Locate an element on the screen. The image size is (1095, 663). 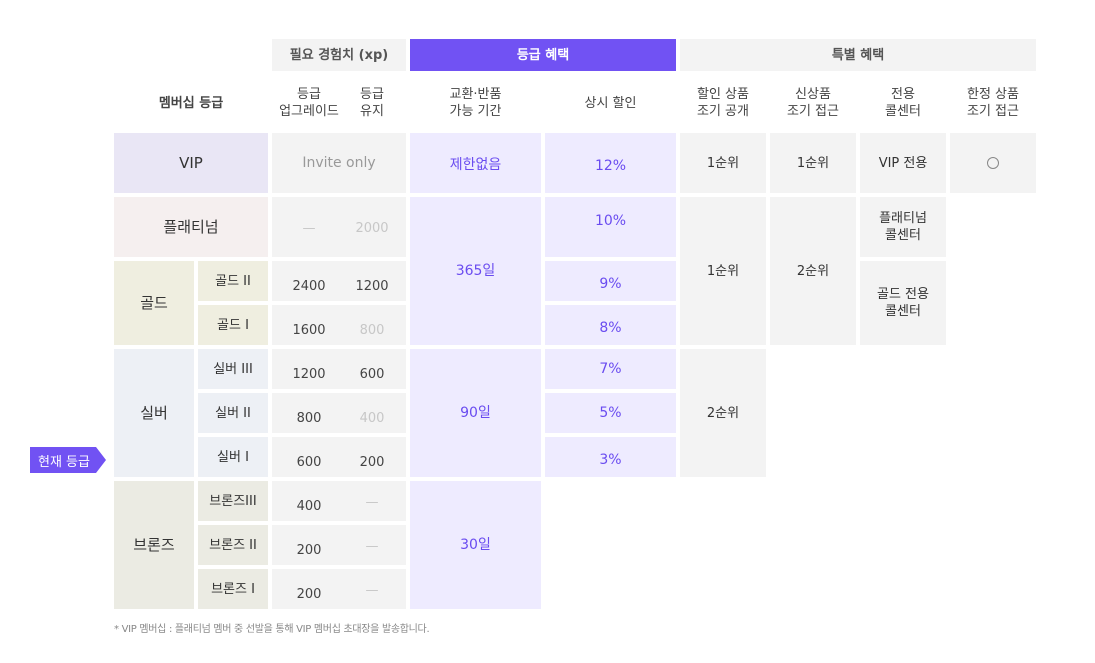
exp-vip: Invite only is located at coordinates (339, 162).